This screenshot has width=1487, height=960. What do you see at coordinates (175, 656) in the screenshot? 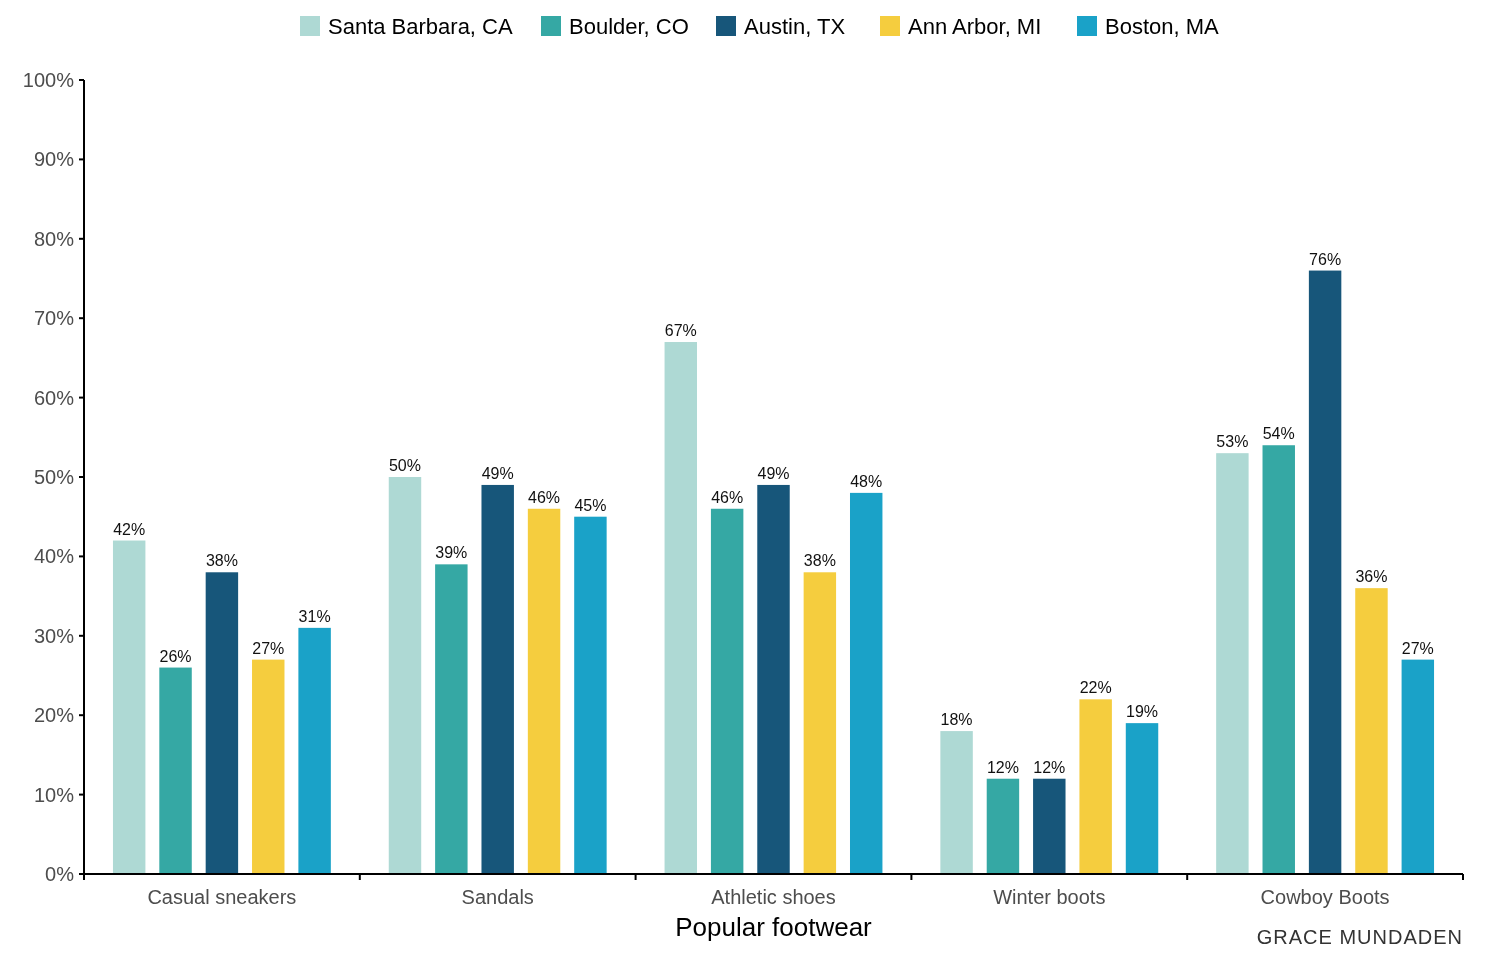
I see `data-label: 26%` at bounding box center [175, 656].